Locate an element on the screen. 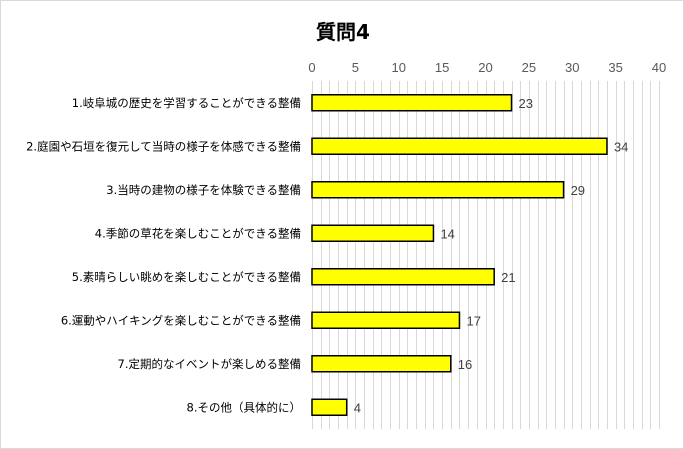 The image size is (684, 449). category-label: 2.庭園や石垣を復元して当時の様子を体感できる整備 is located at coordinates (163, 146).